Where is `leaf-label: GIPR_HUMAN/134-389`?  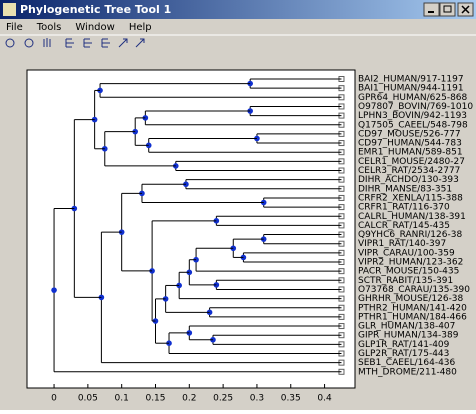 leaf-label: GIPR_HUMAN/134-389 is located at coordinates (408, 336).